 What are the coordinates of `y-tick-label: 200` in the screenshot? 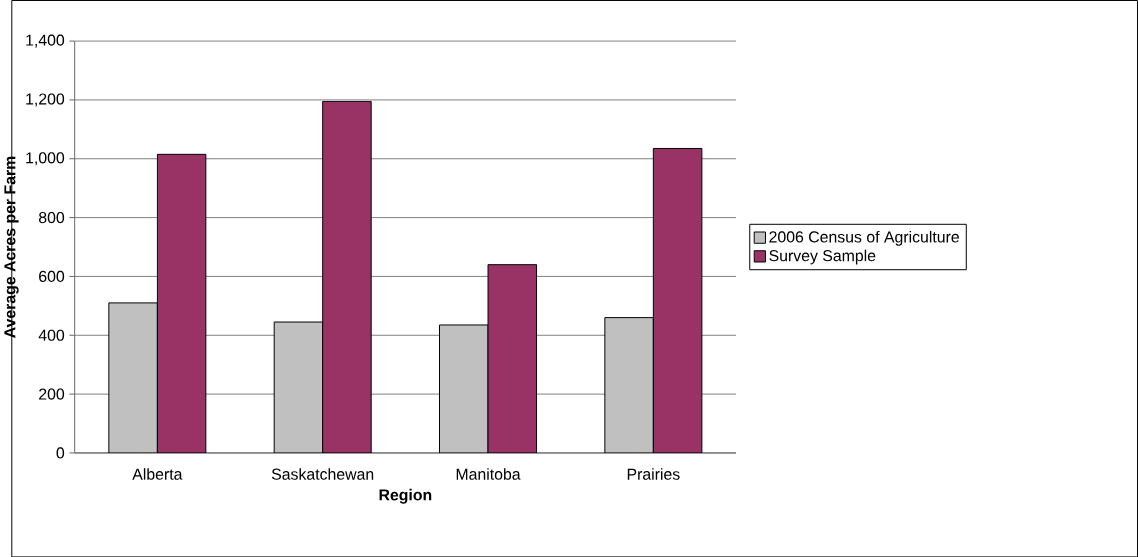 It's located at (52, 394).